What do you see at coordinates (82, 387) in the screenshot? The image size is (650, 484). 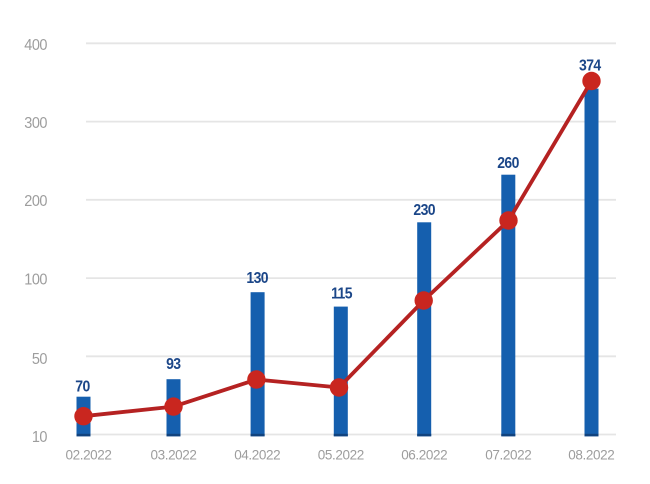 I see `svg-text: 70` at bounding box center [82, 387].